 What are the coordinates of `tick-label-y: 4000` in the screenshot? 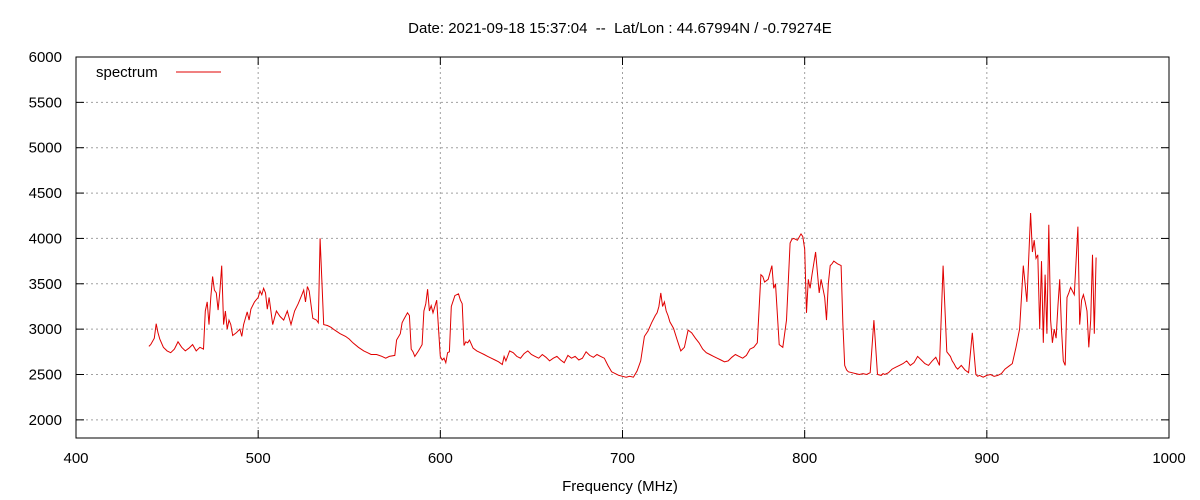 It's located at (45, 238).